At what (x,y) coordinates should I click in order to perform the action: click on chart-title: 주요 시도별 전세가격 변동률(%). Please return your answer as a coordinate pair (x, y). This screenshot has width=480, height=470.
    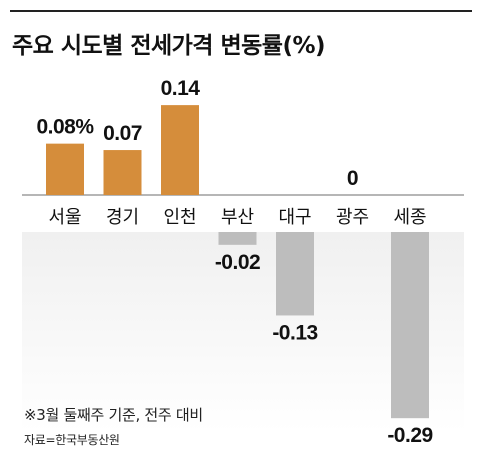
    Looking at the image, I should click on (169, 46).